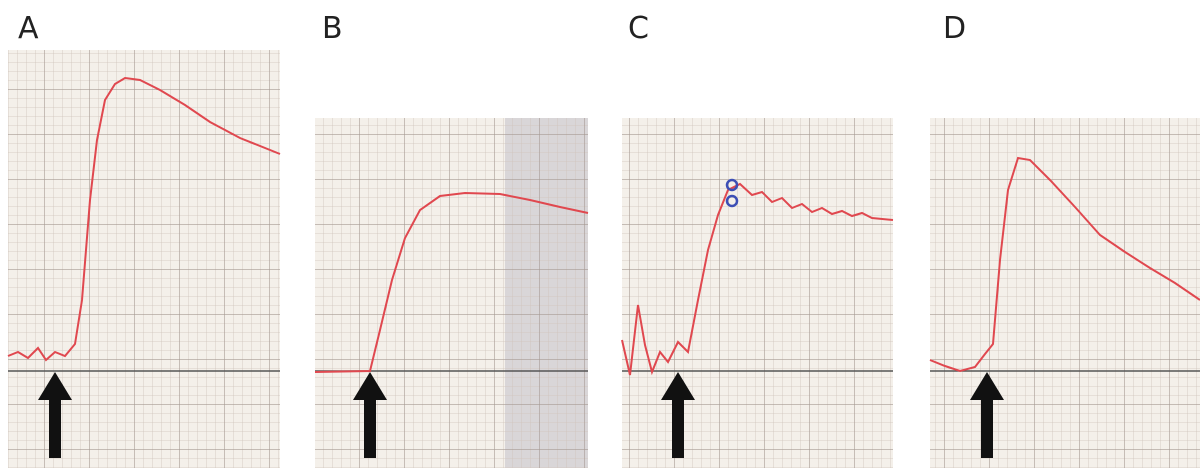 This screenshot has height=471, width=1200. Describe the element at coordinates (638, 28) in the screenshot. I see `panel-label: C` at that location.